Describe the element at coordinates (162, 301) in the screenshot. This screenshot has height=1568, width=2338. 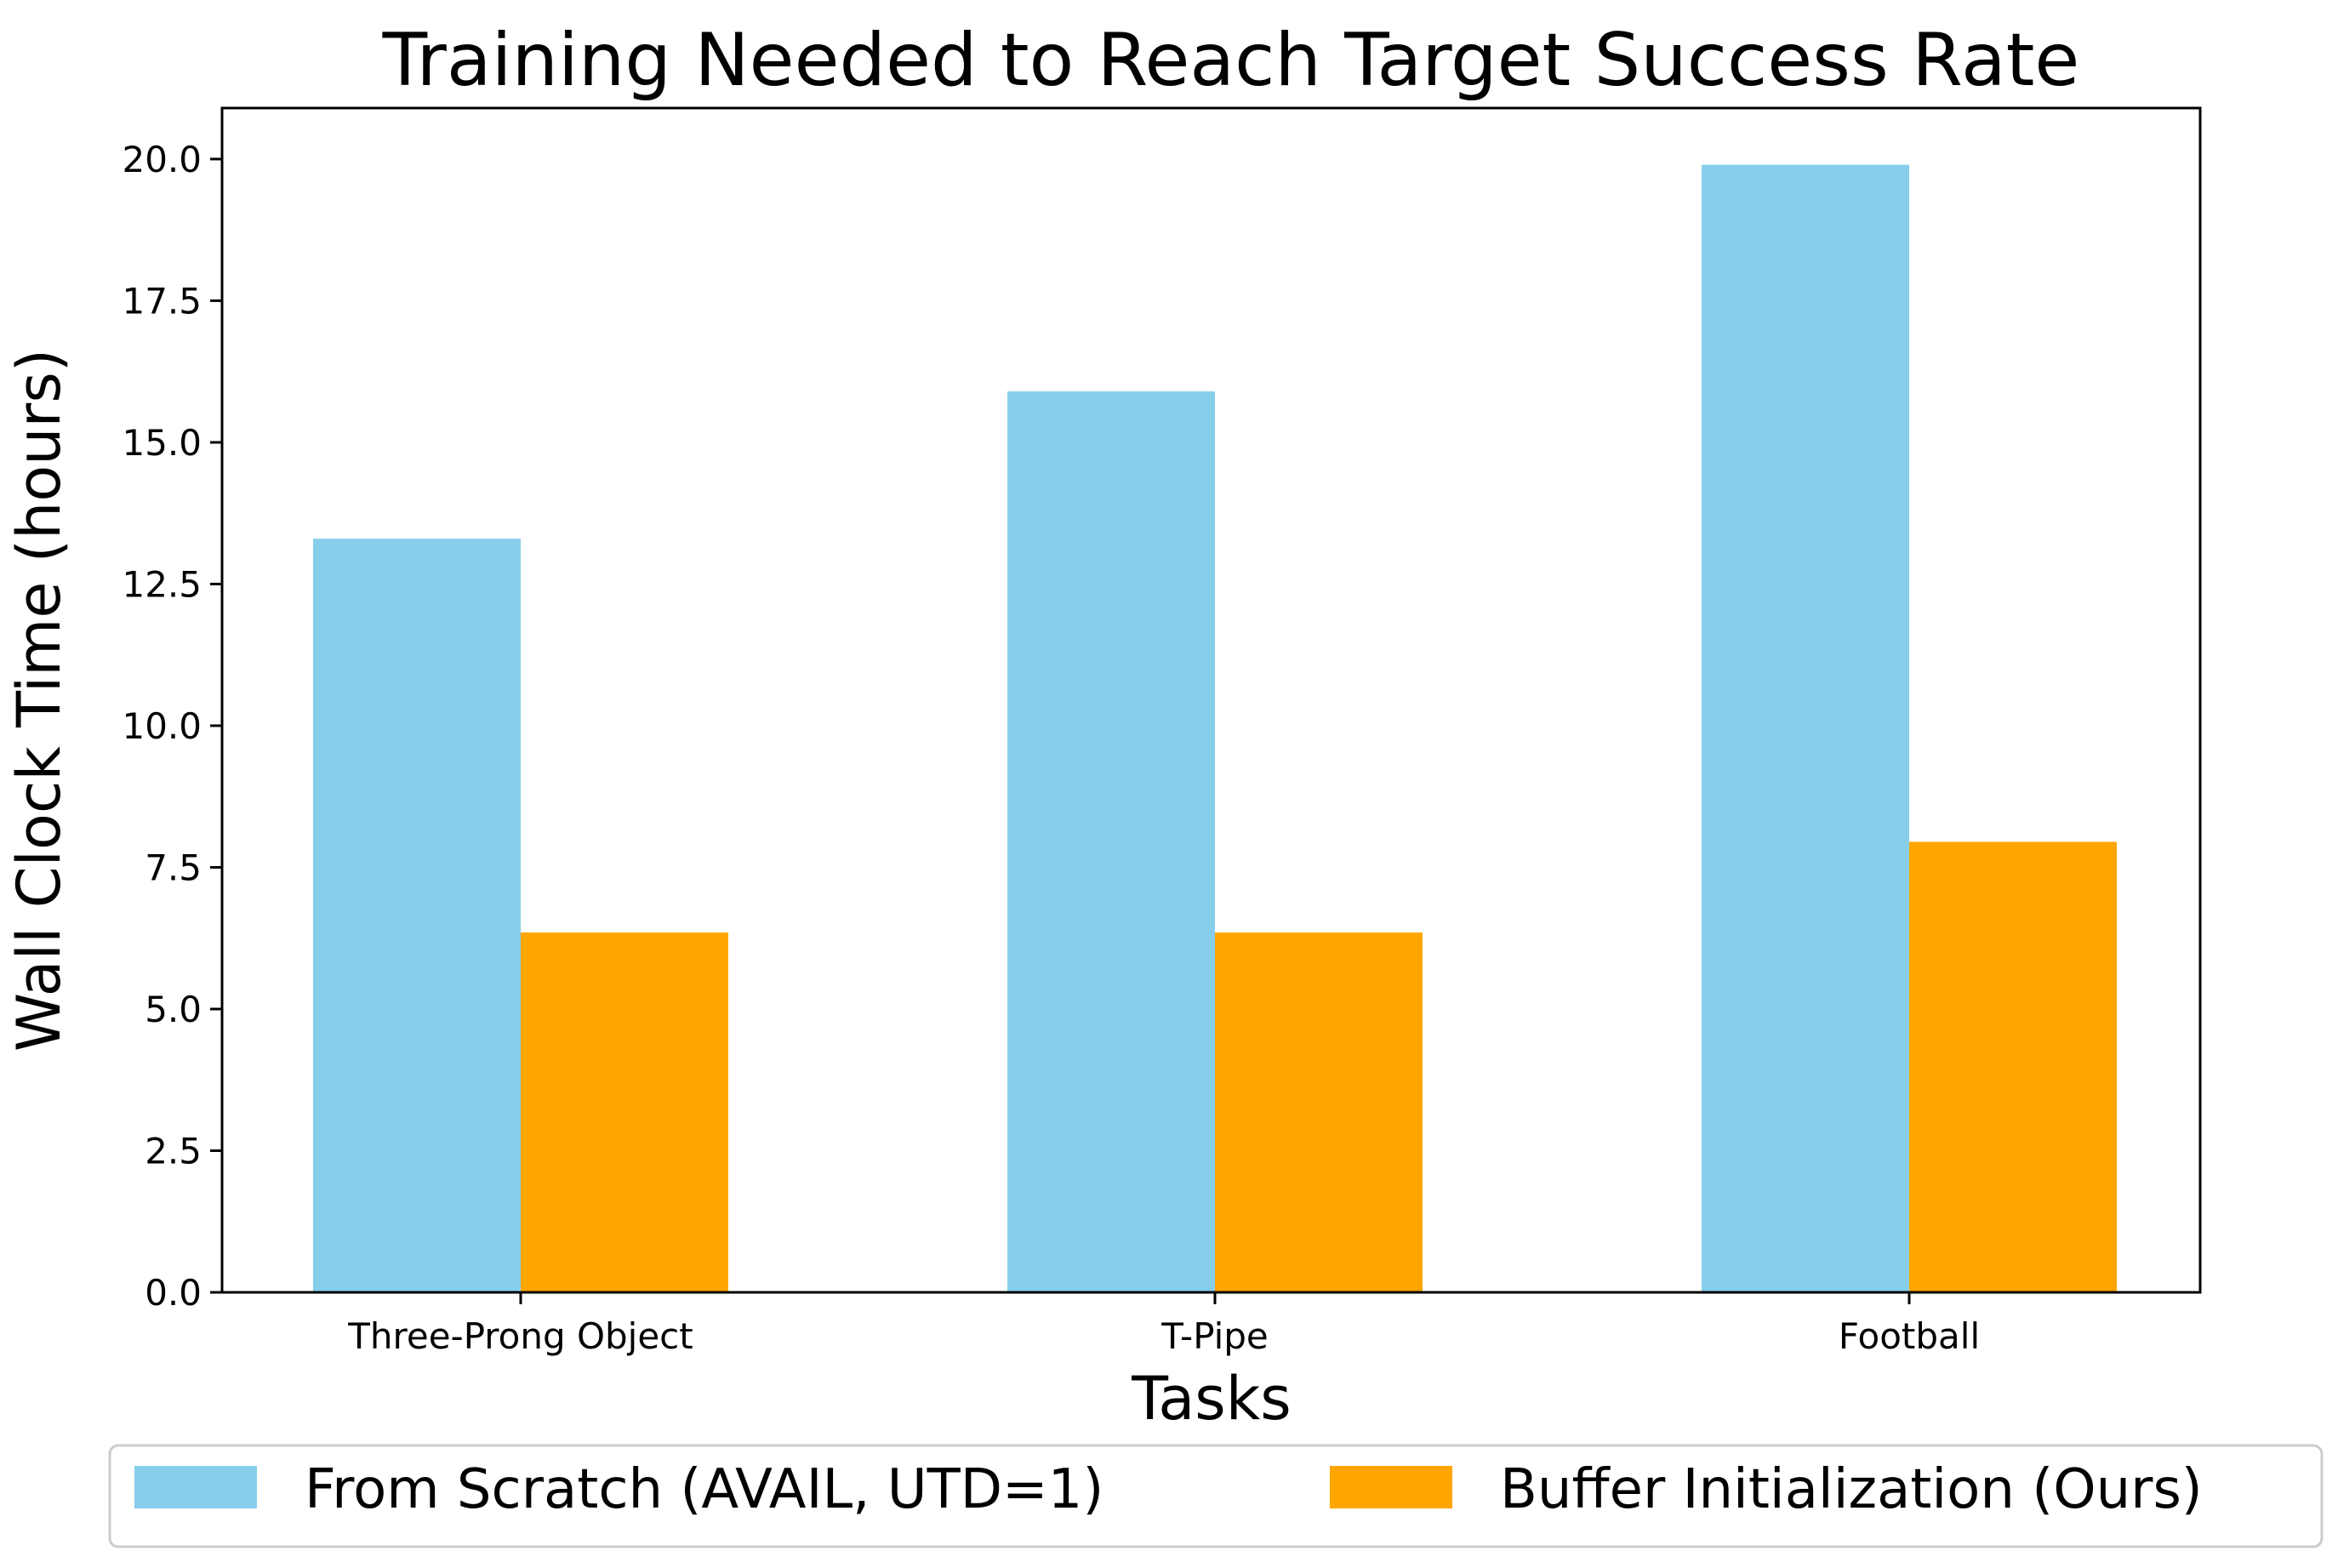
I see `y-tick-label: 17.5` at that location.